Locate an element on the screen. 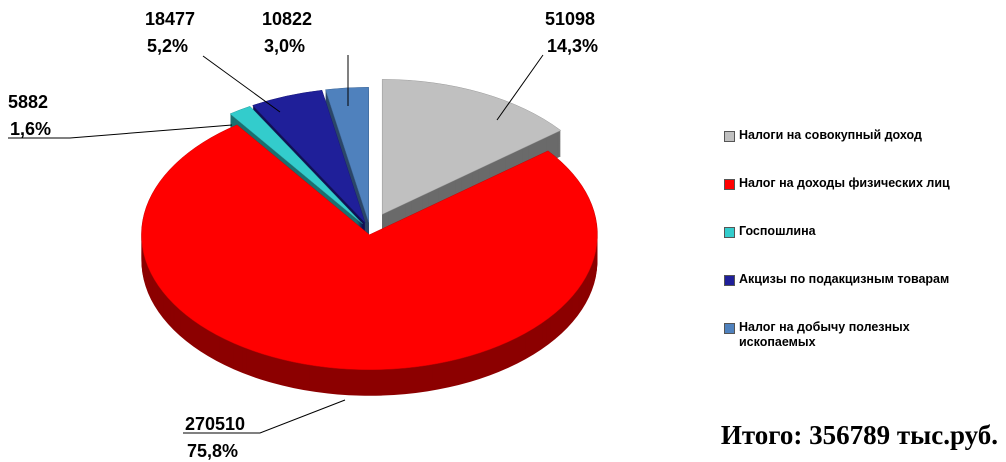 Image resolution: width=1006 pixels, height=462 pixels. legend-label: Акцизы по подакцизным товарам is located at coordinates (844, 279).